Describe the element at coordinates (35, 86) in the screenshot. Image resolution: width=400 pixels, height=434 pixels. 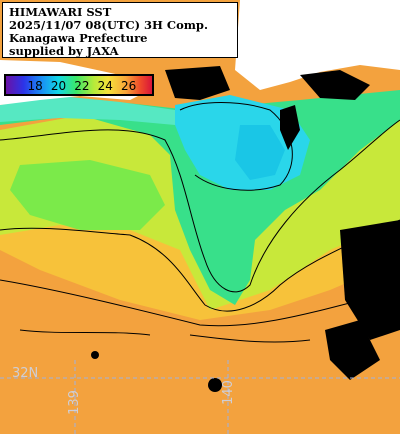
I see `scale-tick-18: 18` at that location.